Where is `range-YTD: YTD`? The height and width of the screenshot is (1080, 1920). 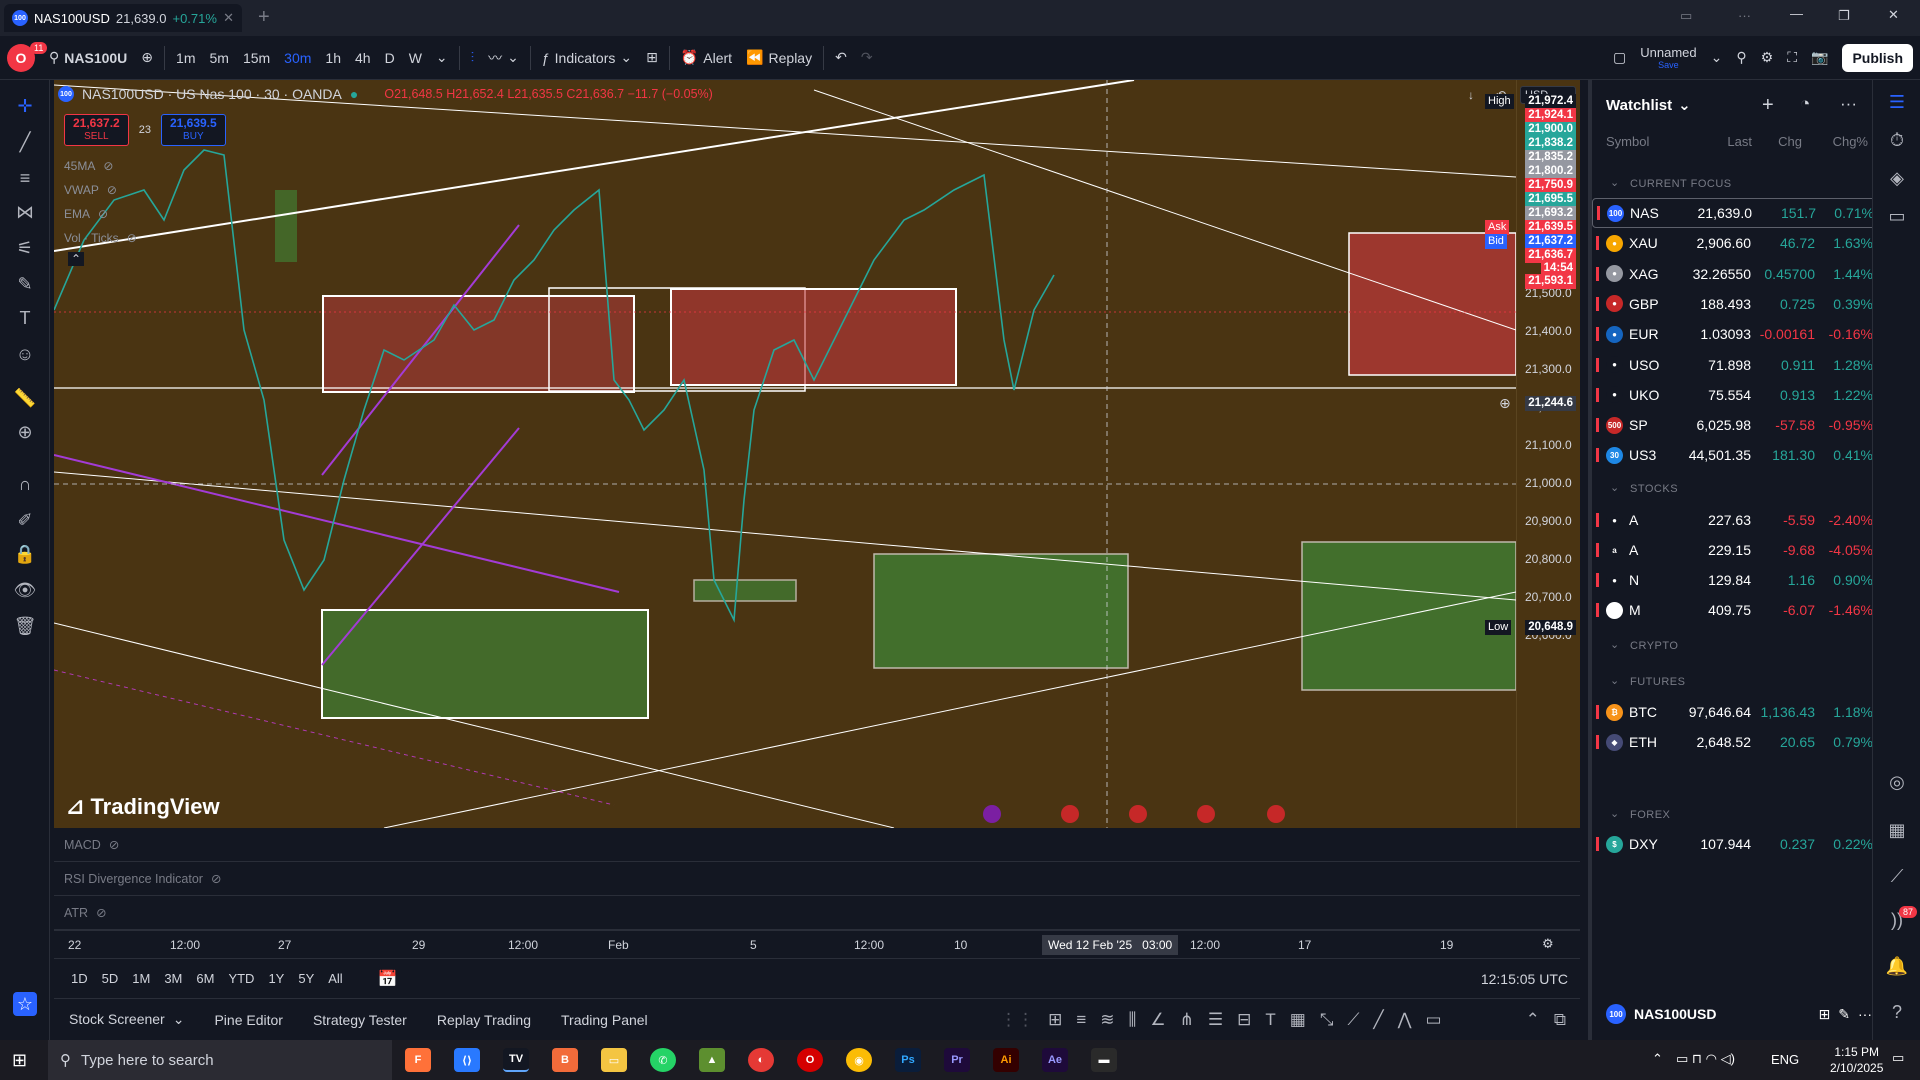 range-YTD: YTD is located at coordinates (241, 978).